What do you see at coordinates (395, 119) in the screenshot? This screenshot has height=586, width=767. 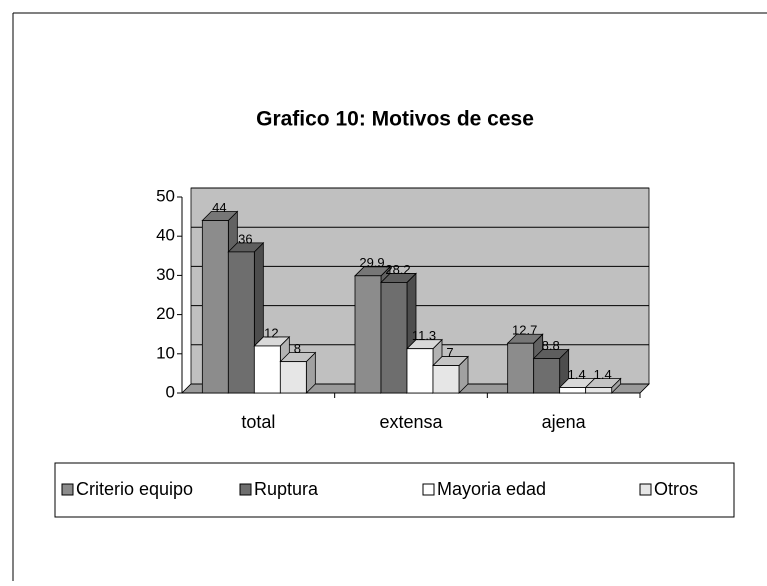 I see `chart-title: Grafico 10: Motivos de cese` at bounding box center [395, 119].